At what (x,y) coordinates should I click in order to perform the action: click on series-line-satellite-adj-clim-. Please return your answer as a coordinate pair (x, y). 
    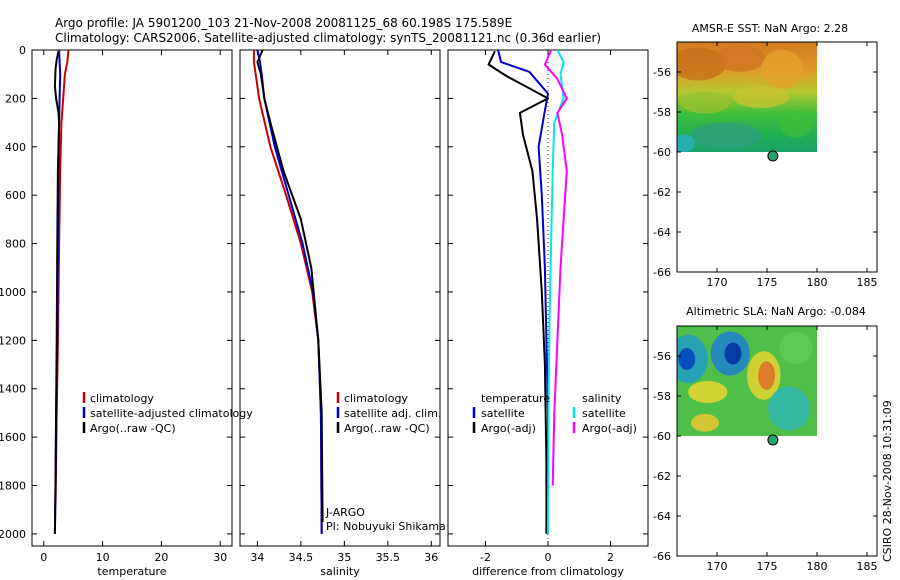
    Looking at the image, I should click on (289, 291).